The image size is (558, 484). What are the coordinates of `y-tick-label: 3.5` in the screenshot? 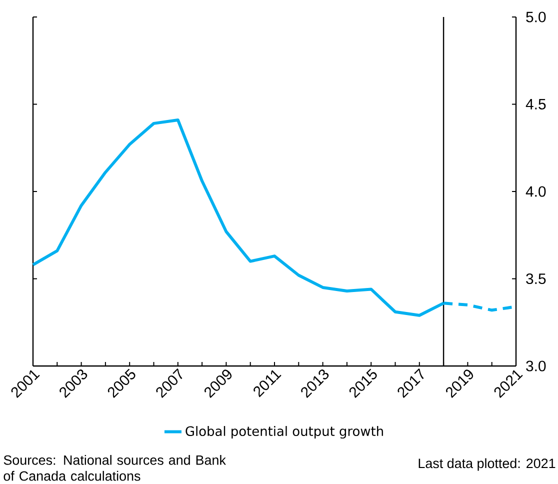 It's located at (536, 278).